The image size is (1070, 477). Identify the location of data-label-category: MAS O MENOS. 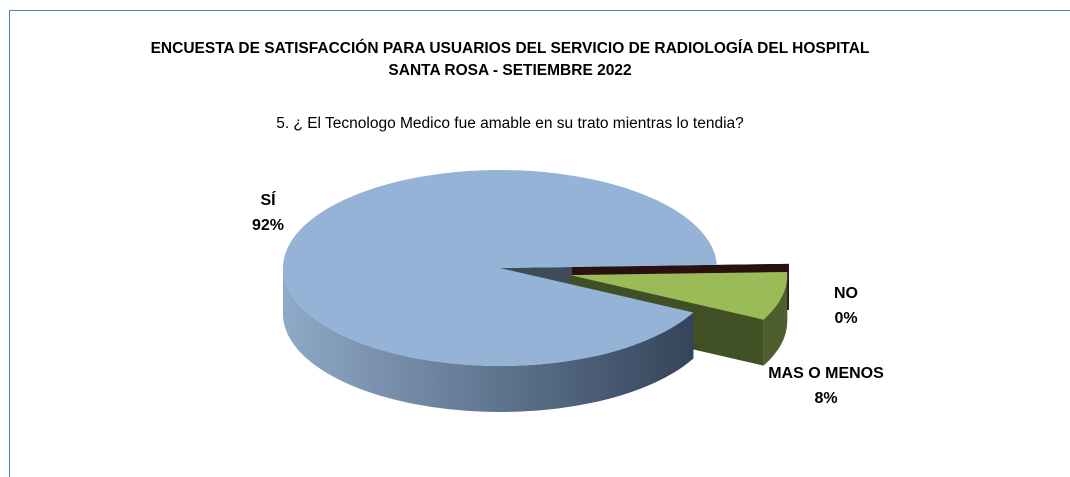
(826, 373).